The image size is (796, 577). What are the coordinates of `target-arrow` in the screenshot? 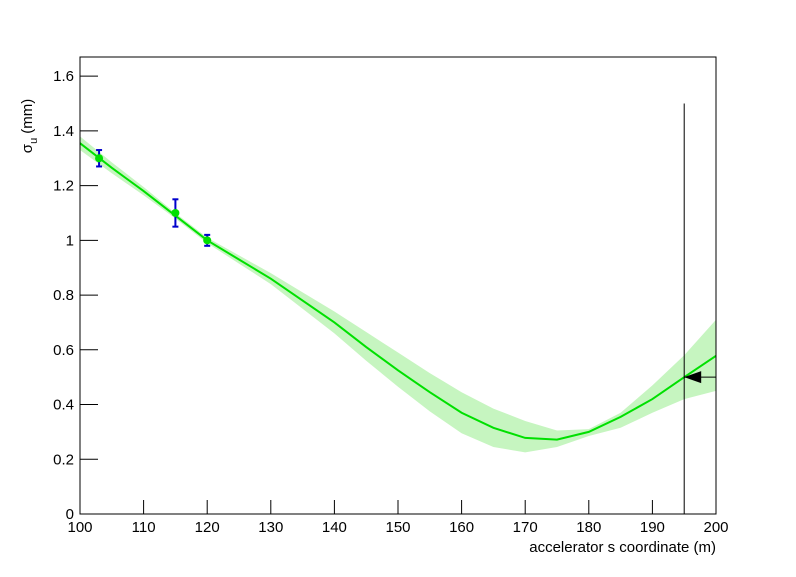 It's located at (693, 377).